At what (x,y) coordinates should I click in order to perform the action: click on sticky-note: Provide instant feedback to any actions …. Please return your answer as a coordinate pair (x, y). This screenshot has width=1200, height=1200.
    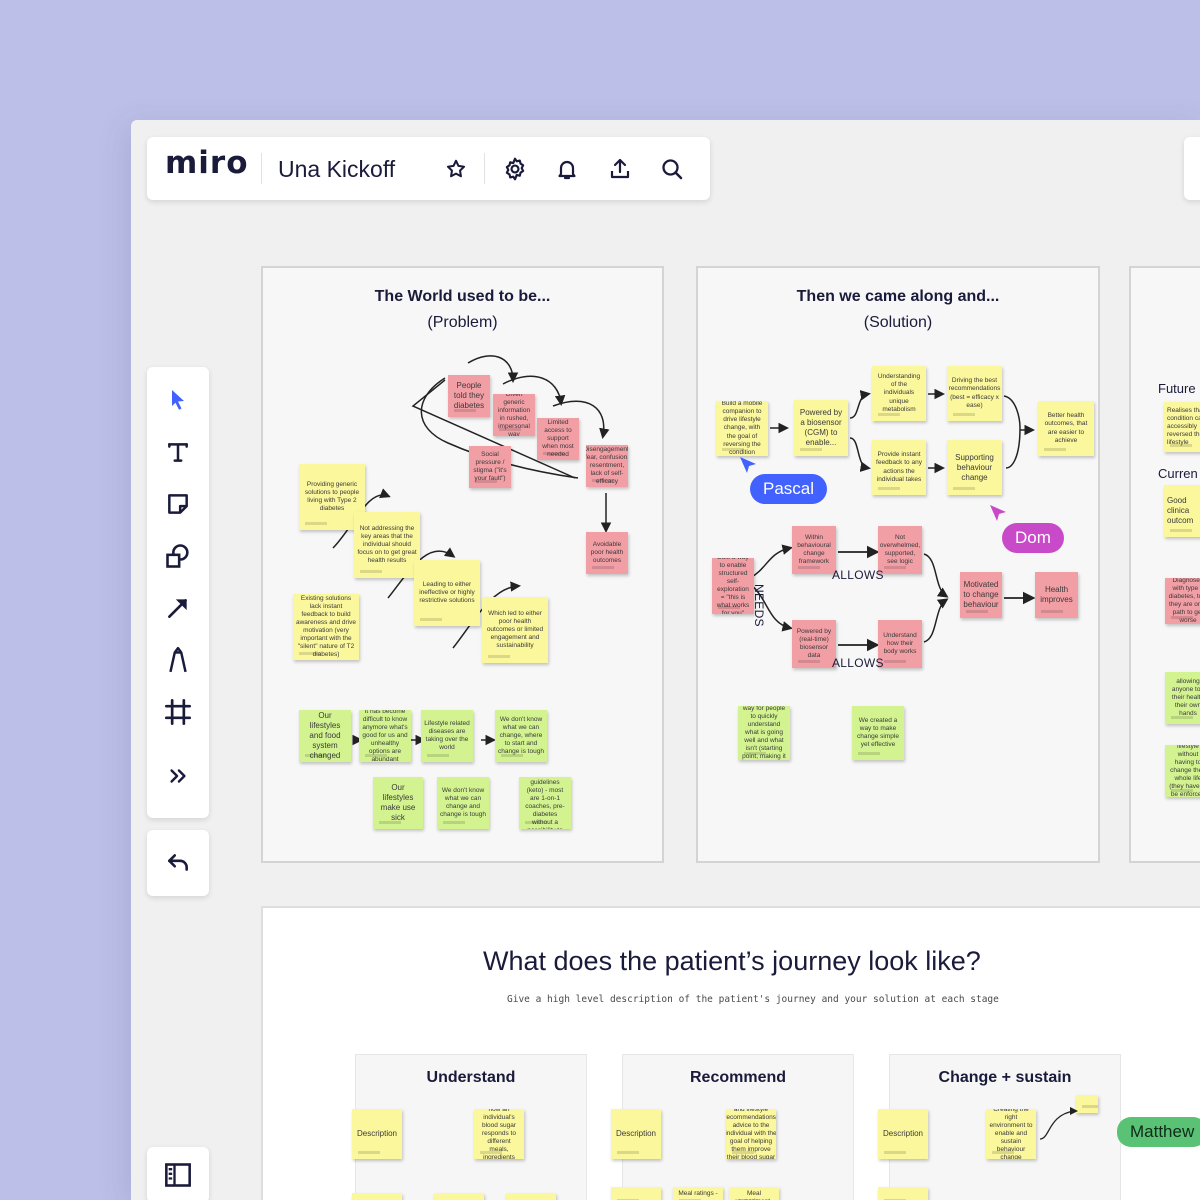
    Looking at the image, I should click on (899, 467).